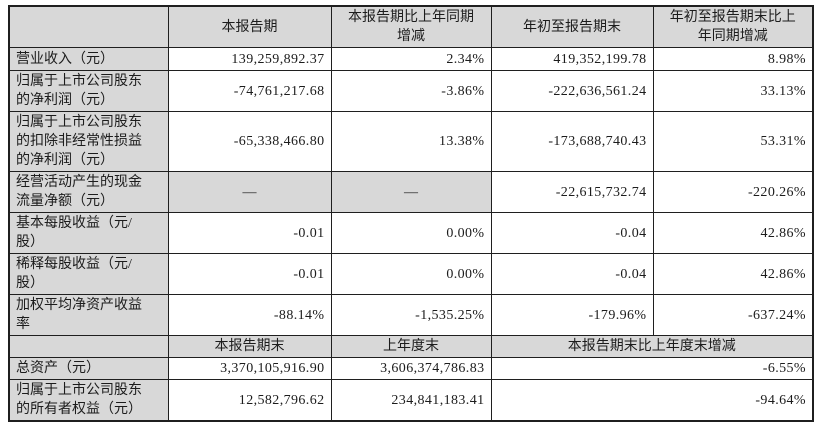 The image size is (817, 422). I want to click on cell-ytd: 419,352,199.78, so click(572, 59).